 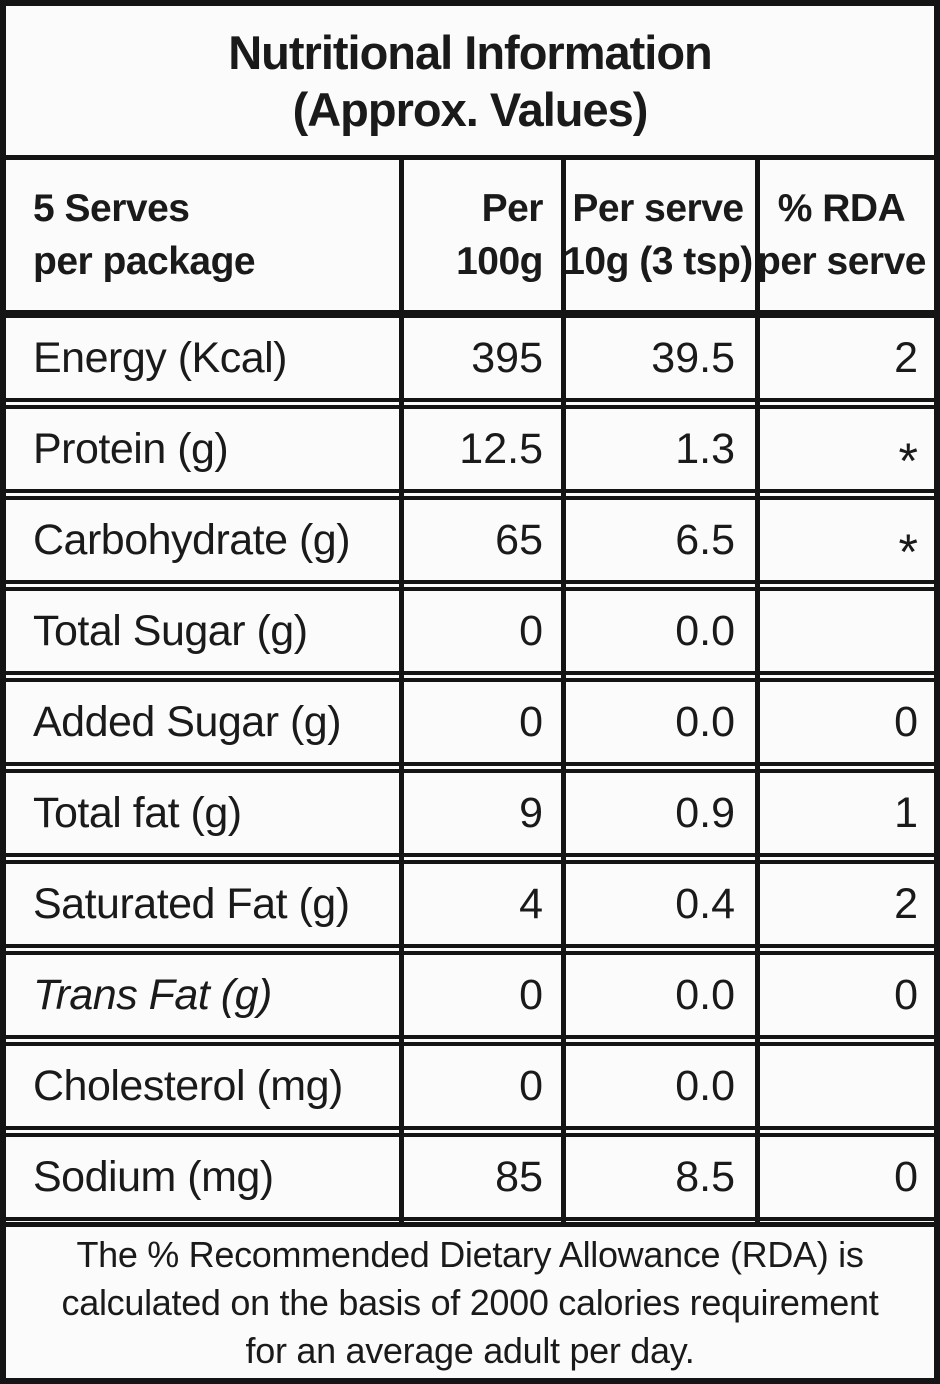 What do you see at coordinates (153, 1176) in the screenshot?
I see `nutrient-label: Sodium (mg)` at bounding box center [153, 1176].